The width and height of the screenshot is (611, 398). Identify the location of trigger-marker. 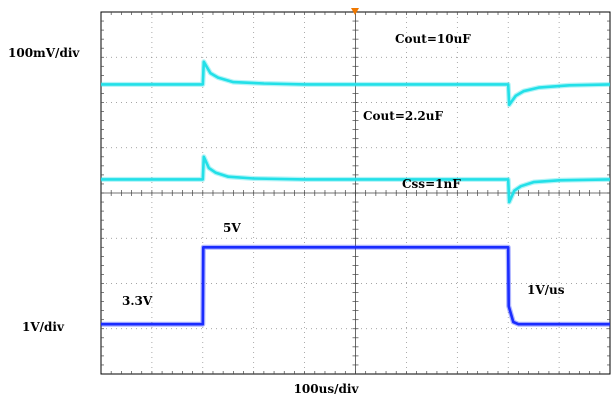
(355, 11).